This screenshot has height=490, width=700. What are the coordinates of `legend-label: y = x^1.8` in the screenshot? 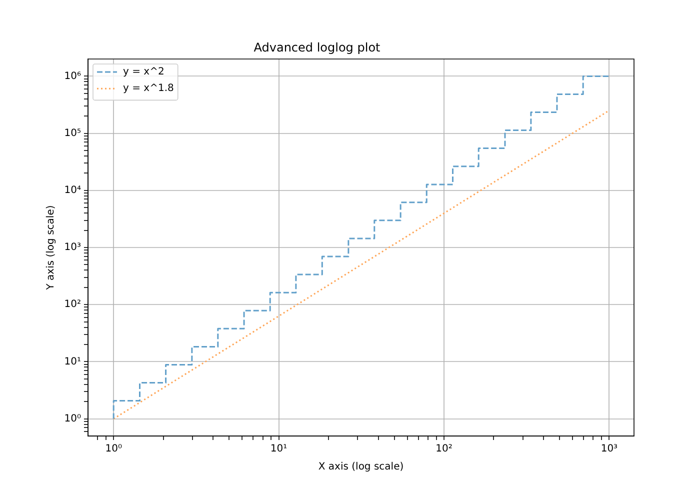 It's located at (148, 88).